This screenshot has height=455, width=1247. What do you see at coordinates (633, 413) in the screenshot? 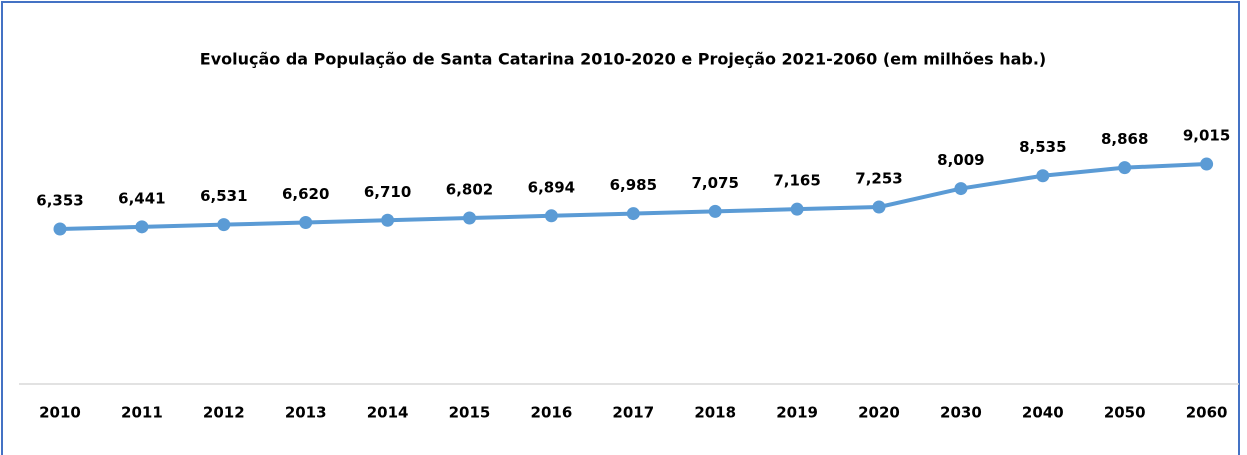
I see `x-tick-label: 2017` at bounding box center [633, 413].